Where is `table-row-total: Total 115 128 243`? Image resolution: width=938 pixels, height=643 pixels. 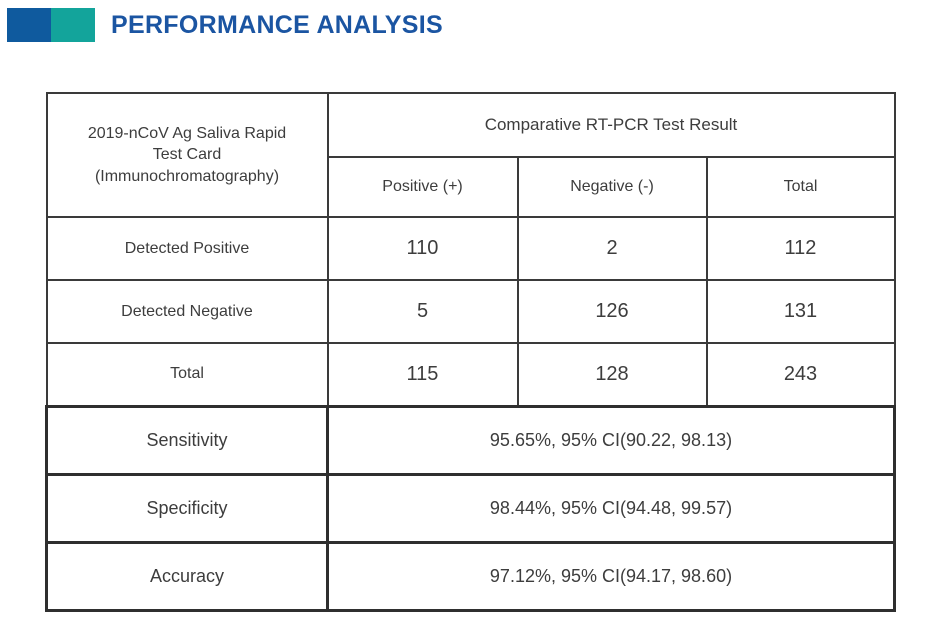
table-row-total: Total 115 128 243 is located at coordinates (470, 374).